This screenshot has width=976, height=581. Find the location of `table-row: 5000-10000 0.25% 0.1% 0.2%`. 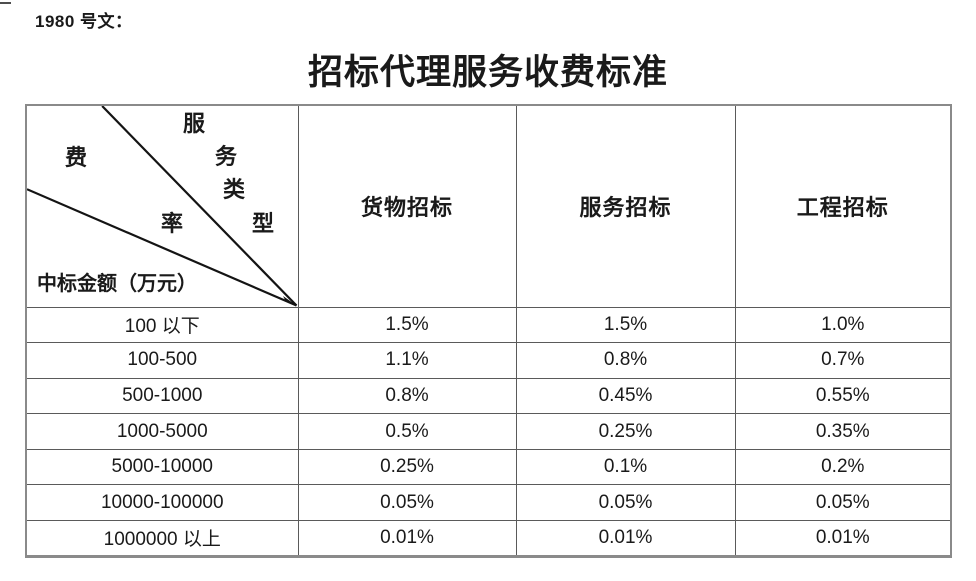

table-row: 5000-10000 0.25% 0.1% 0.2% is located at coordinates (488, 467).